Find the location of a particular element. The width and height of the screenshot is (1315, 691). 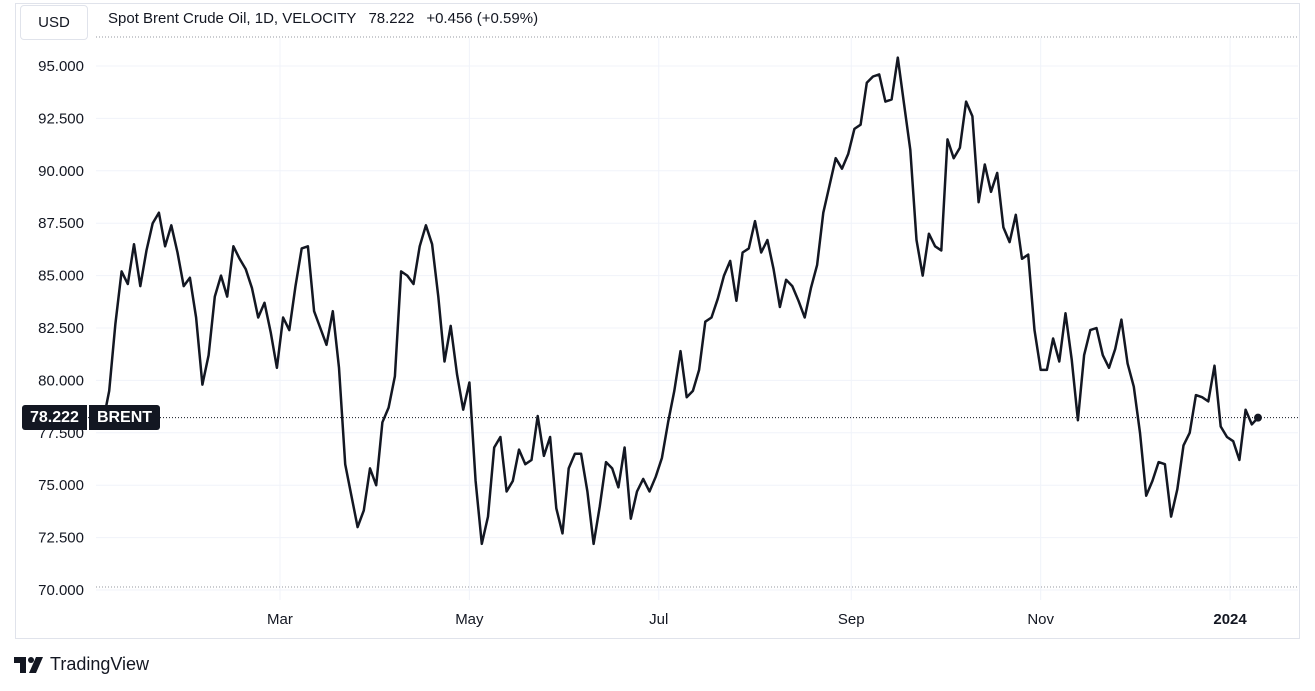

x-tick-label: Nov is located at coordinates (1040, 619).